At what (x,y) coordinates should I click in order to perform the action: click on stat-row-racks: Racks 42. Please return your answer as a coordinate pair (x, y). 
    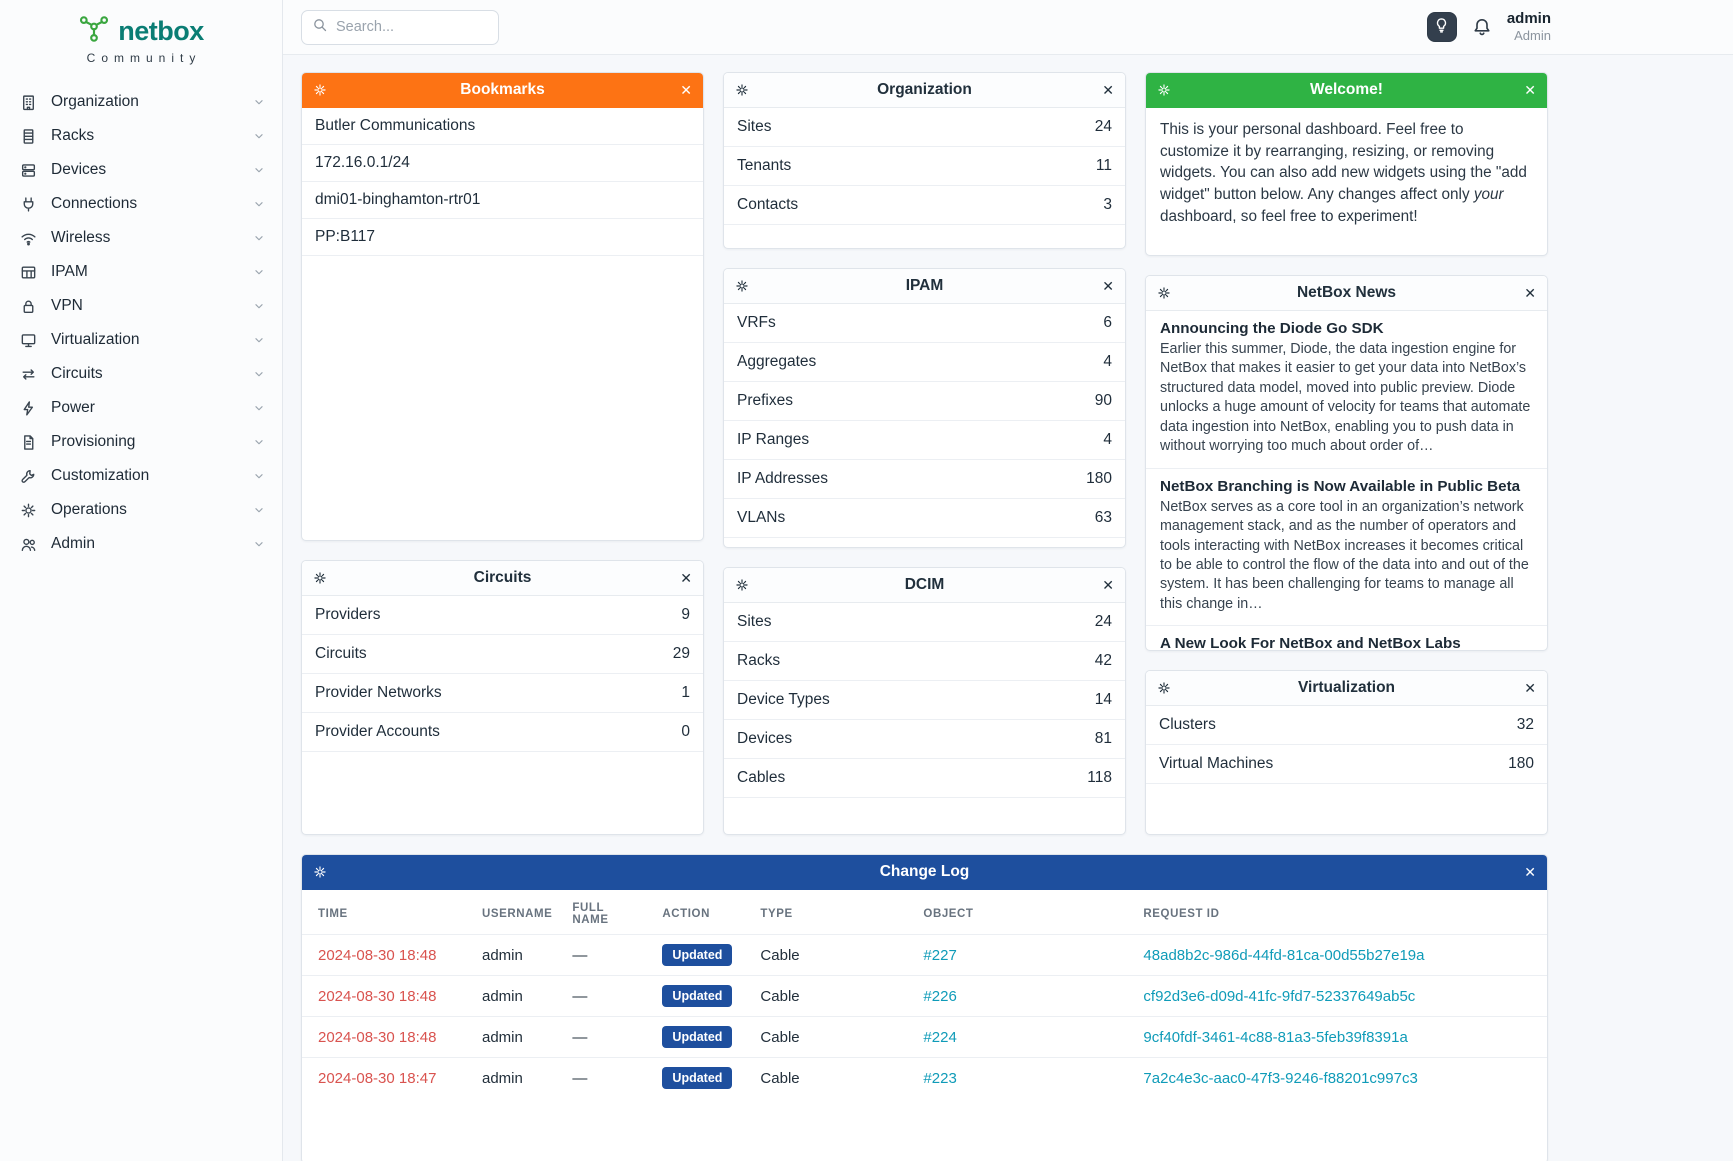
    Looking at the image, I should click on (924, 661).